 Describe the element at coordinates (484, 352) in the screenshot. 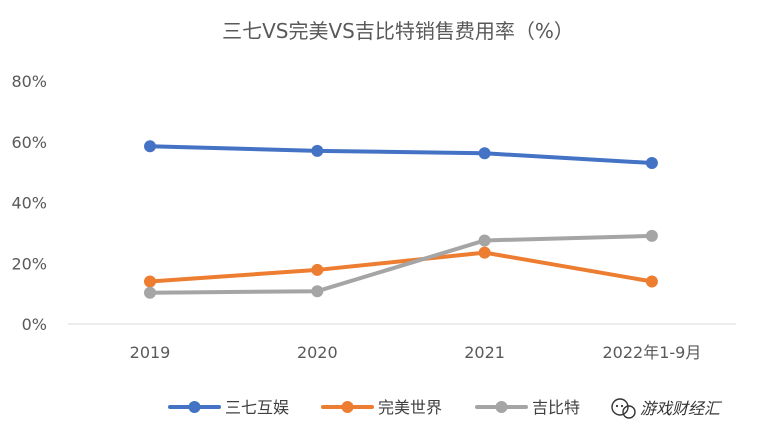

I see `x-tick-label: 2021` at that location.